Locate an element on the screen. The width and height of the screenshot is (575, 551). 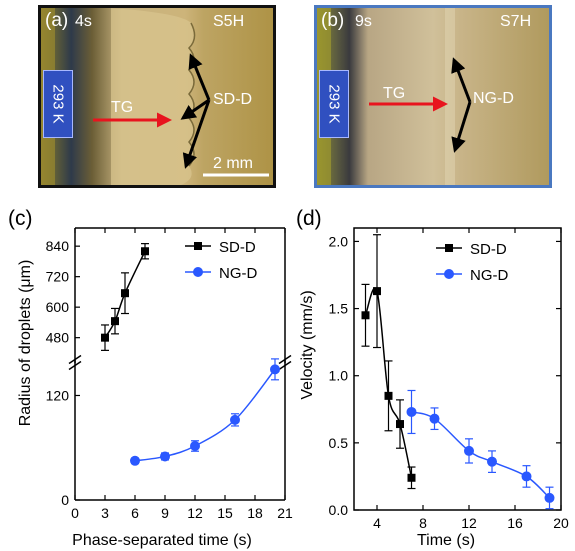
chart-c-y-axis-label: Radius of droplets (μm) is located at coordinates (25, 343).